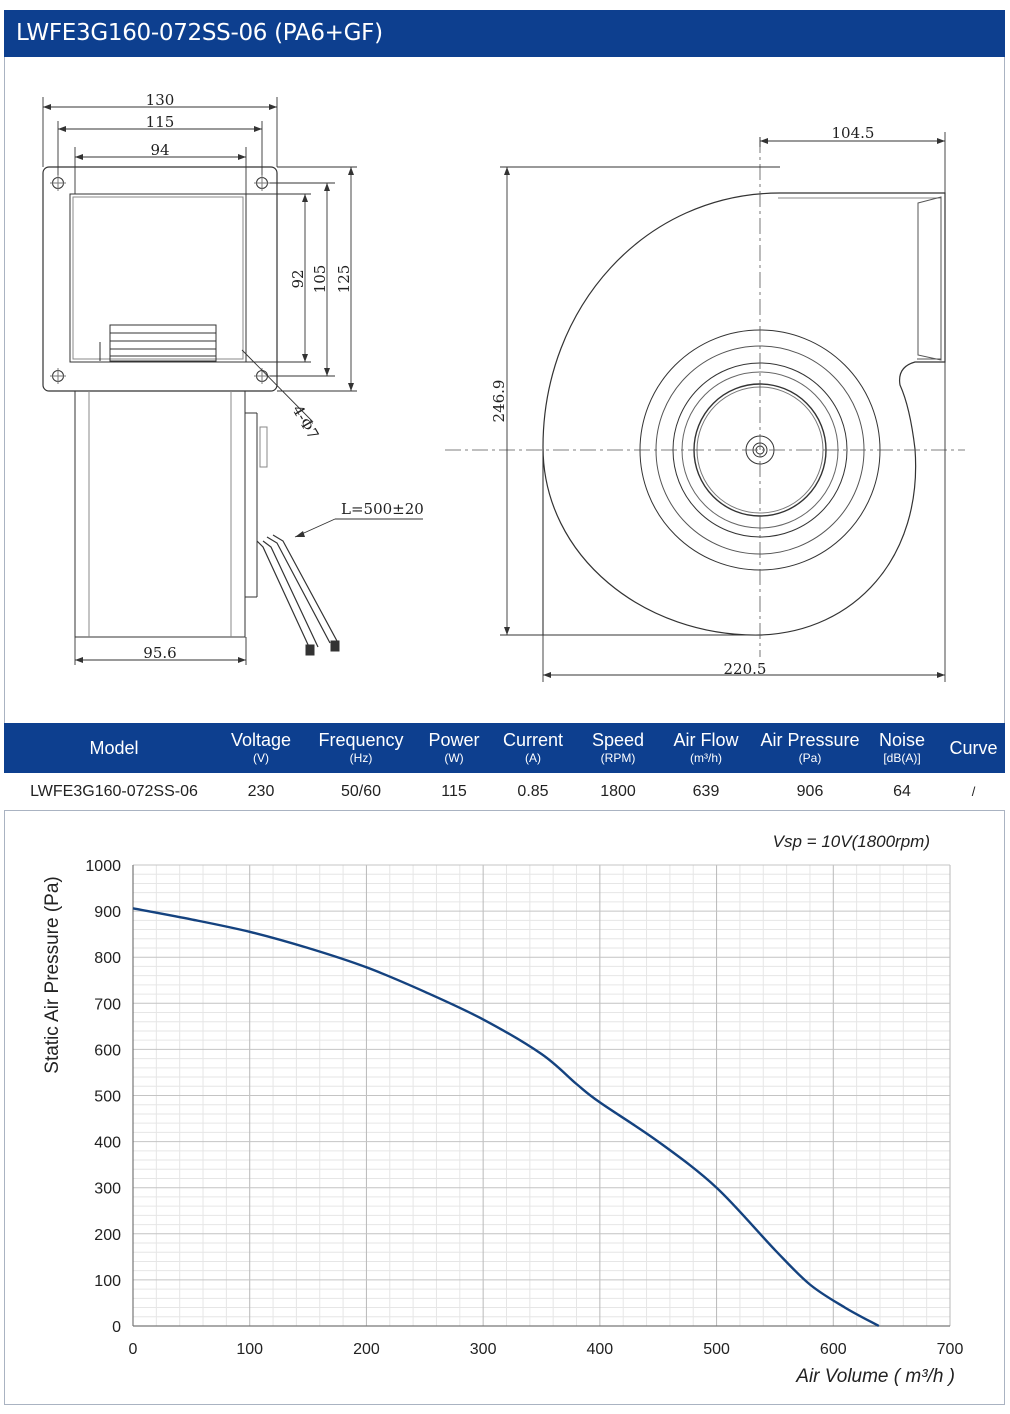 This screenshot has height=1414, width=1010. I want to click on col-label: Speed, so click(618, 740).